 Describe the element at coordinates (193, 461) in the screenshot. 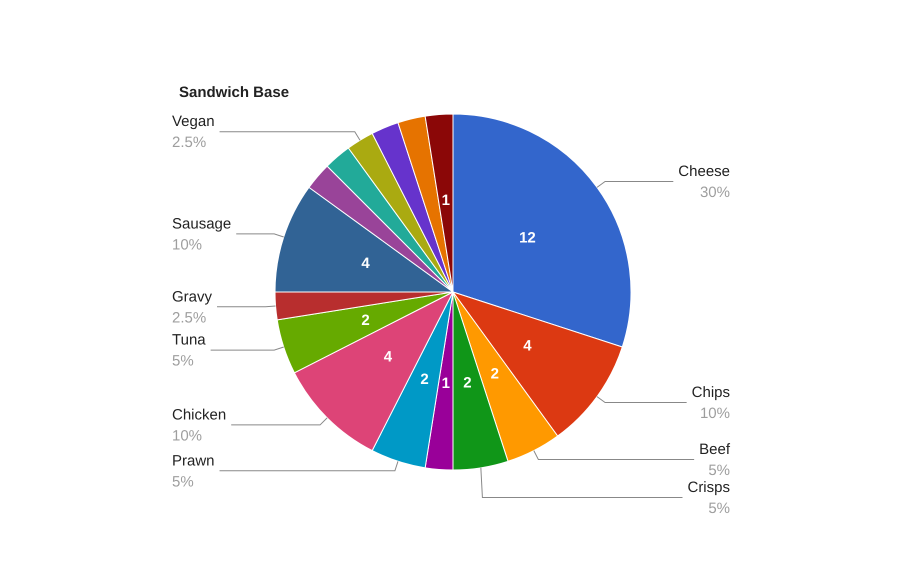

I see `slice-label: Prawn` at that location.